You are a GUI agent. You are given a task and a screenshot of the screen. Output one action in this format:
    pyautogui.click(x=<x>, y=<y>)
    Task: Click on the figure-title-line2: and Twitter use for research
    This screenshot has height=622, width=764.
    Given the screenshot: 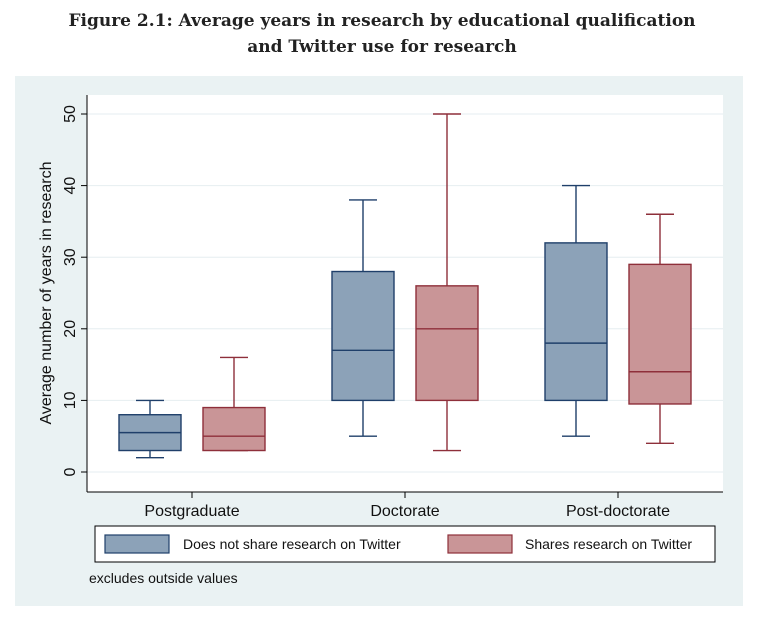 What is the action you would take?
    pyautogui.click(x=382, y=47)
    